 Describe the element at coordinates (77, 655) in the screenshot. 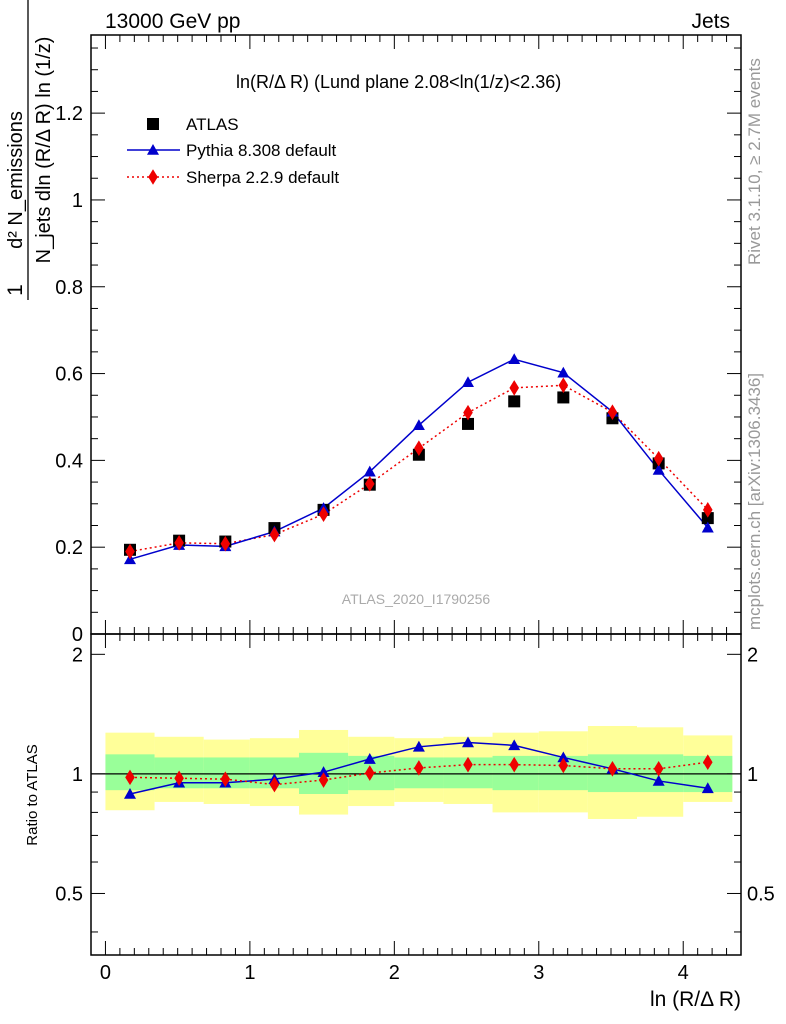

I see `ratio-y-tick-label-left: 2` at that location.